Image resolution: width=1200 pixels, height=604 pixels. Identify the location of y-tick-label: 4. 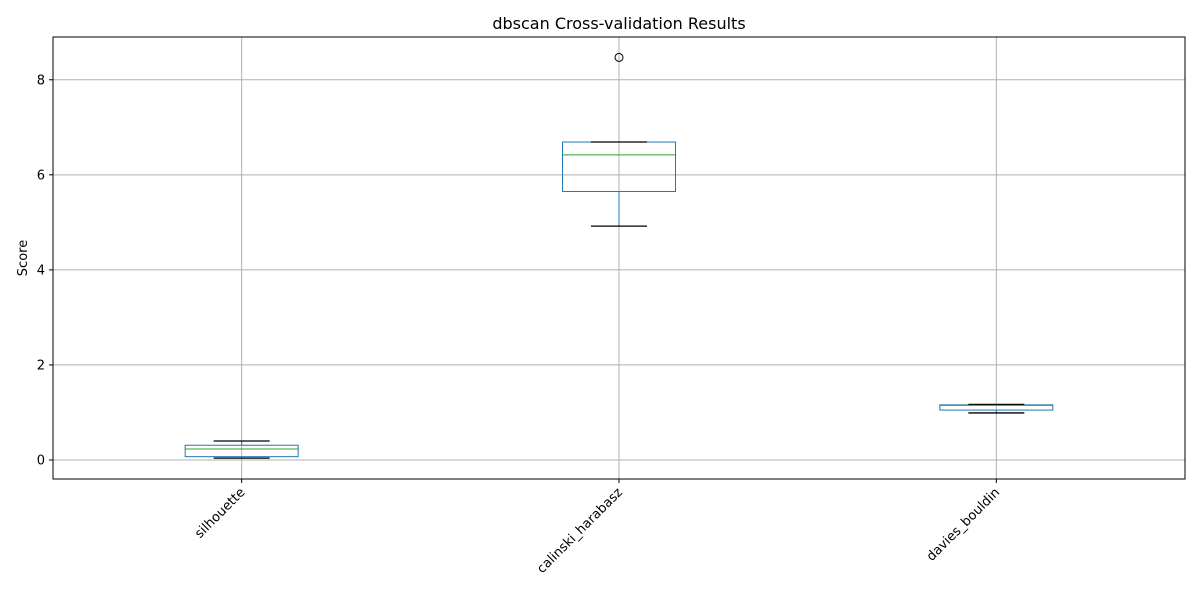
(41, 270).